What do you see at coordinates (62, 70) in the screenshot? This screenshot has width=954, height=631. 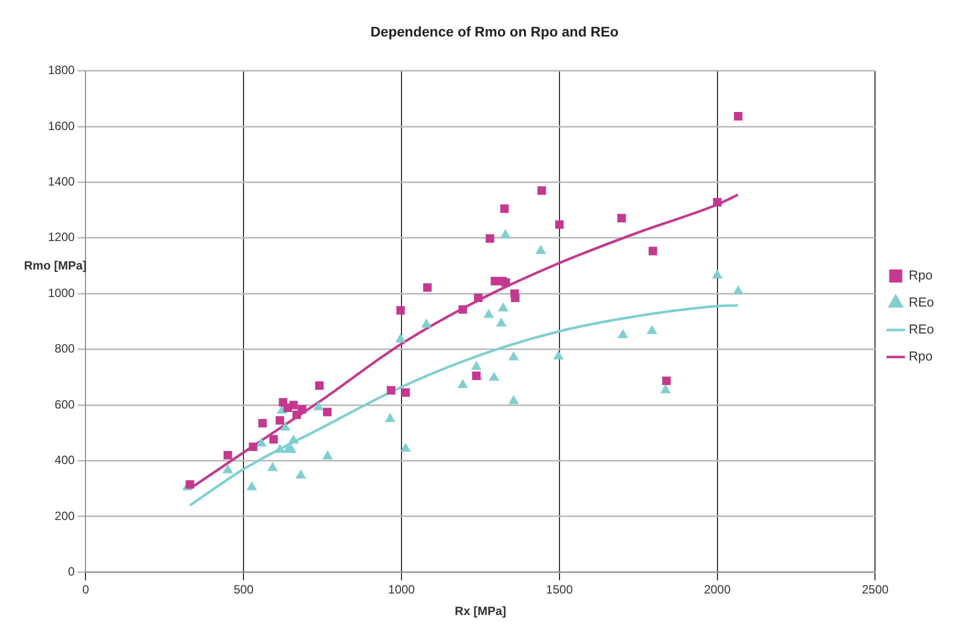 I see `y-tick-label: 1800` at bounding box center [62, 70].